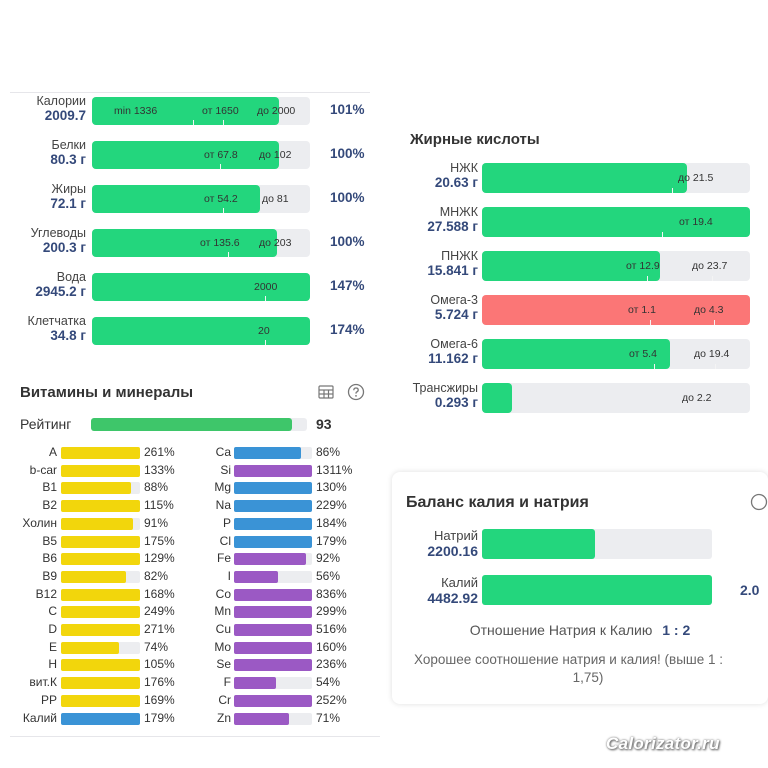 This screenshot has width=768, height=768. I want to click on nutrient-value: 2009.7, so click(65, 115).